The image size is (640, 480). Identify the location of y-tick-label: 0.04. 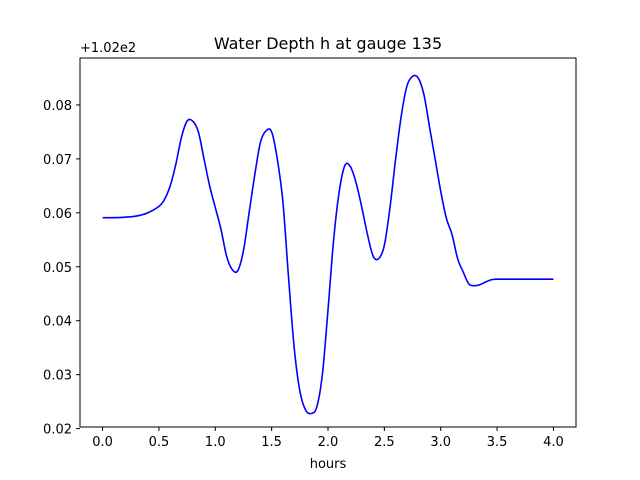
(57, 322).